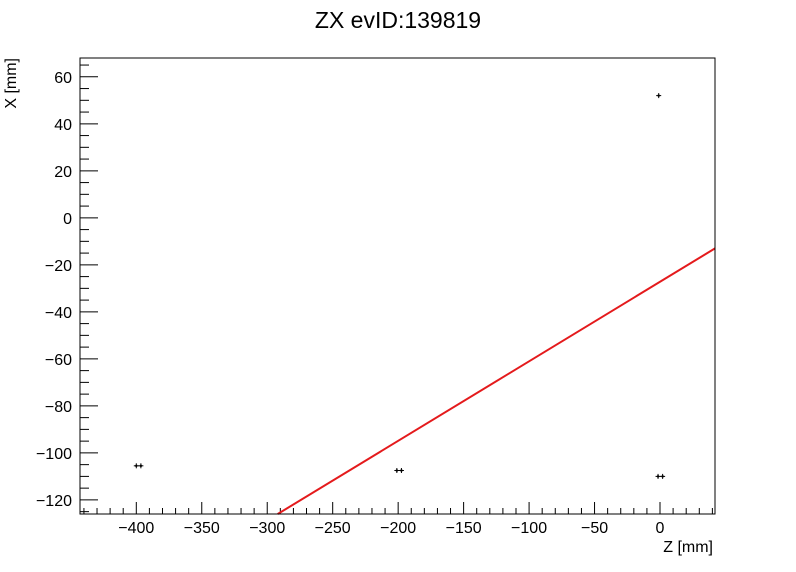 The height and width of the screenshot is (572, 796). Describe the element at coordinates (63, 125) in the screenshot. I see `y-tick-label: 40` at that location.